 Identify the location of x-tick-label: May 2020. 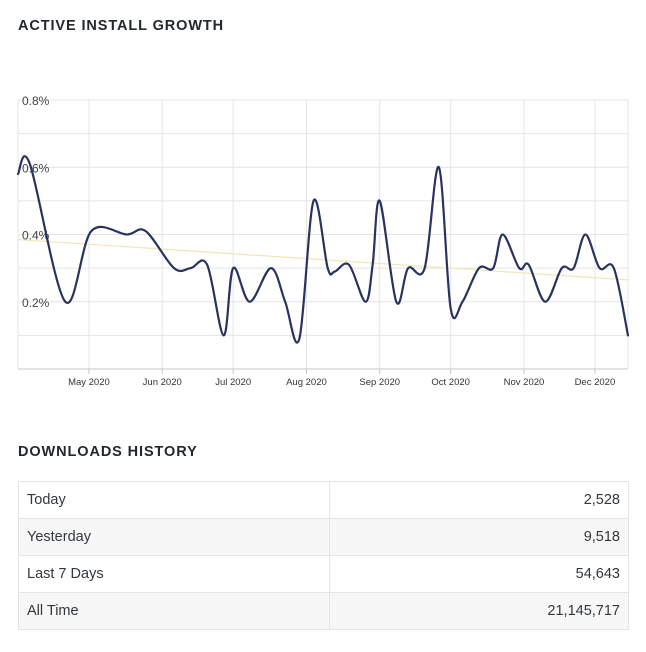
(89, 382).